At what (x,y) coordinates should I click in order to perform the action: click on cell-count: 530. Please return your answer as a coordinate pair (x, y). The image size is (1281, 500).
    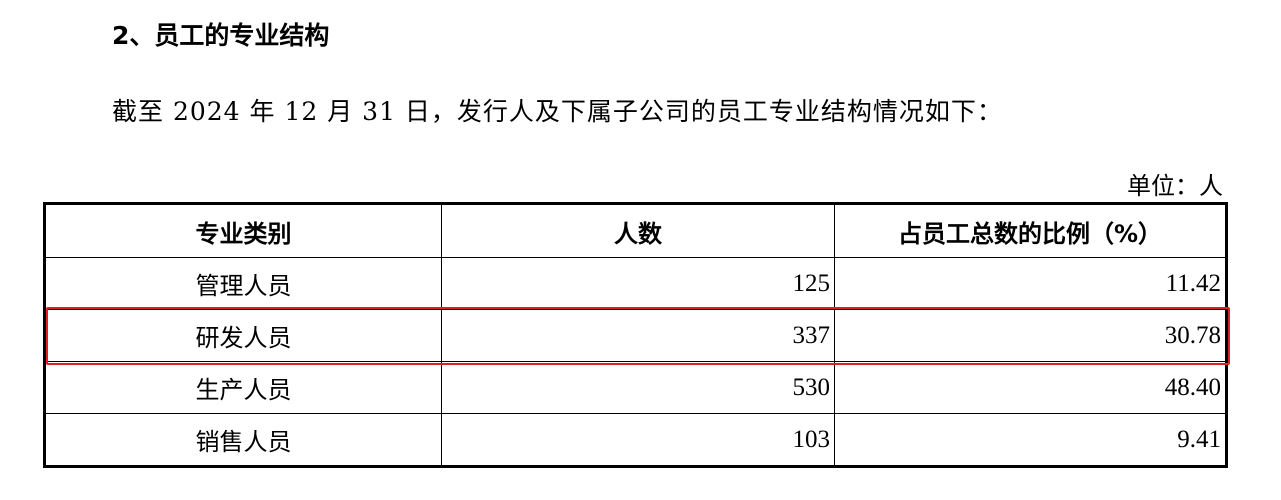
    Looking at the image, I should click on (638, 387).